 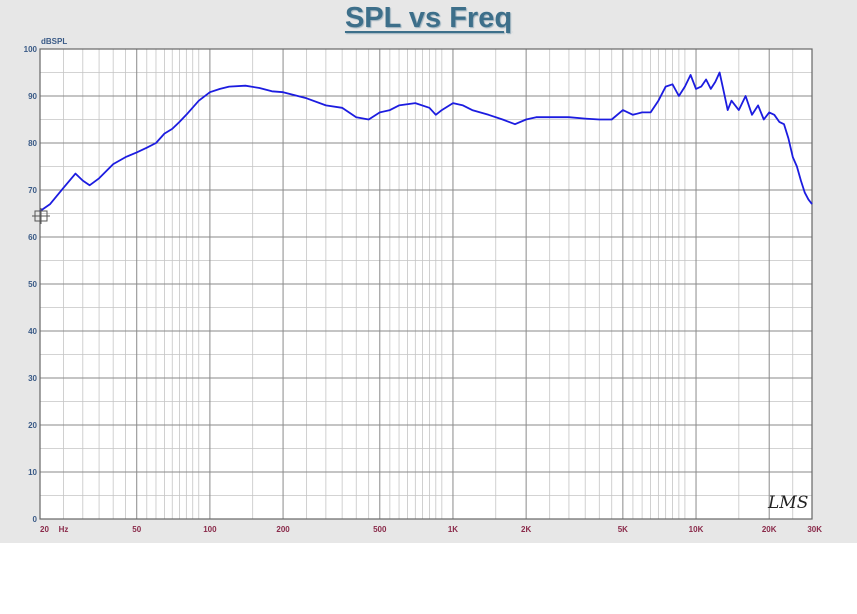 I want to click on x-tick-label: 200, so click(x=283, y=529).